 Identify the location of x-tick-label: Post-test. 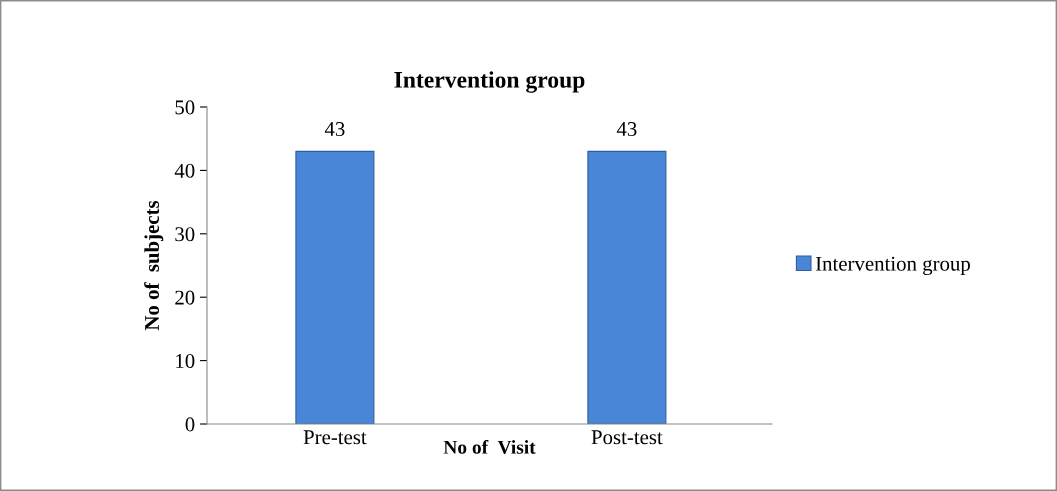
(627, 437).